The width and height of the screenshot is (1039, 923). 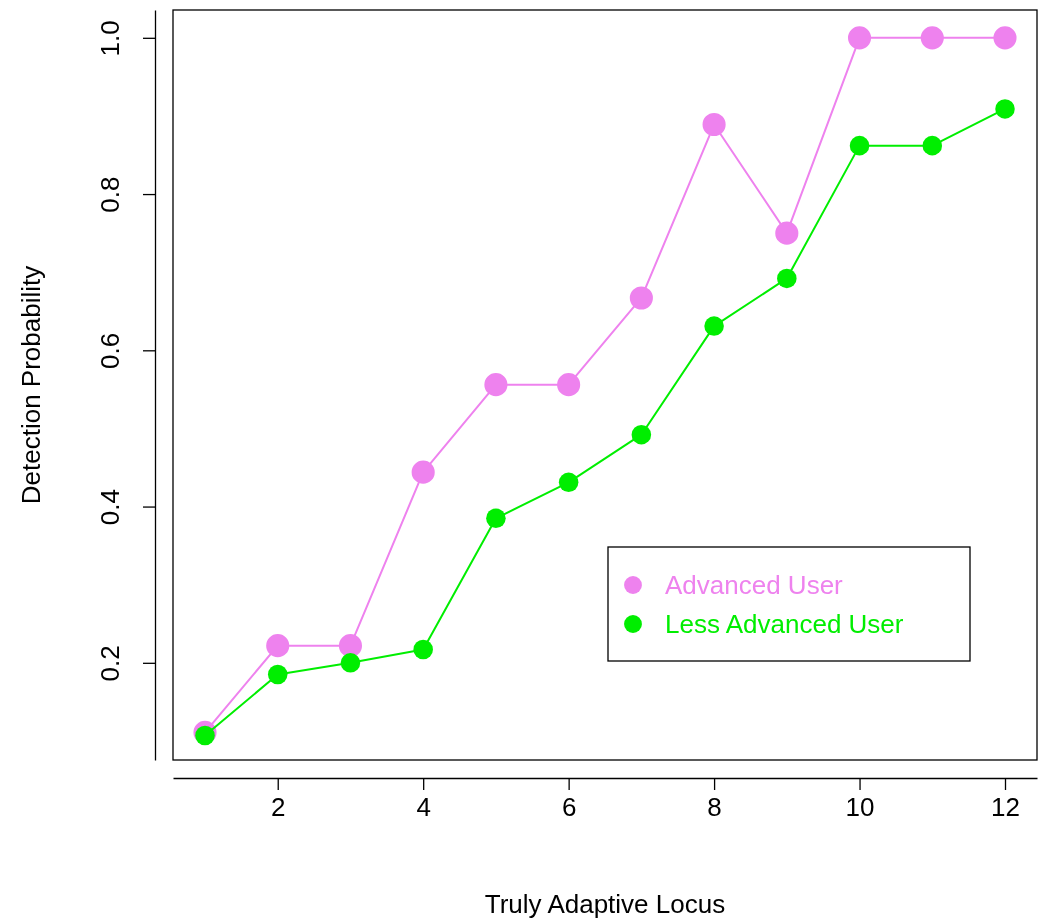 I want to click on x-tick-label: 8, so click(x=714, y=807).